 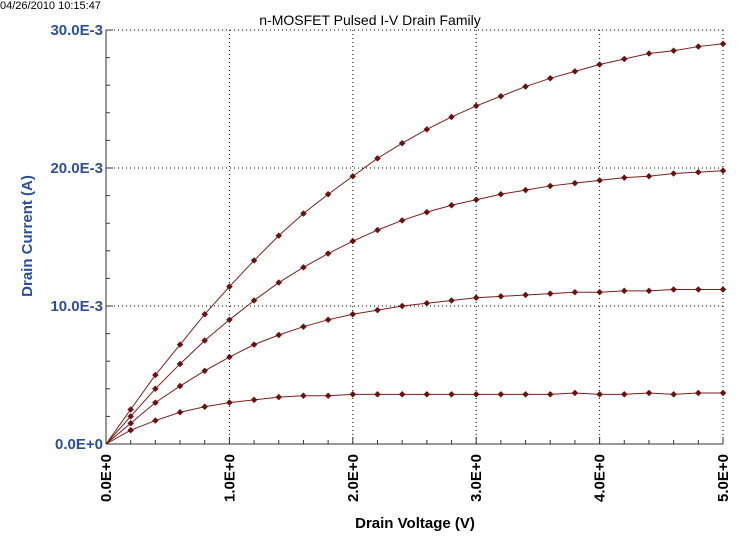 What do you see at coordinates (600, 478) in the screenshot?
I see `x-tick-label: 4.0E+0` at bounding box center [600, 478].